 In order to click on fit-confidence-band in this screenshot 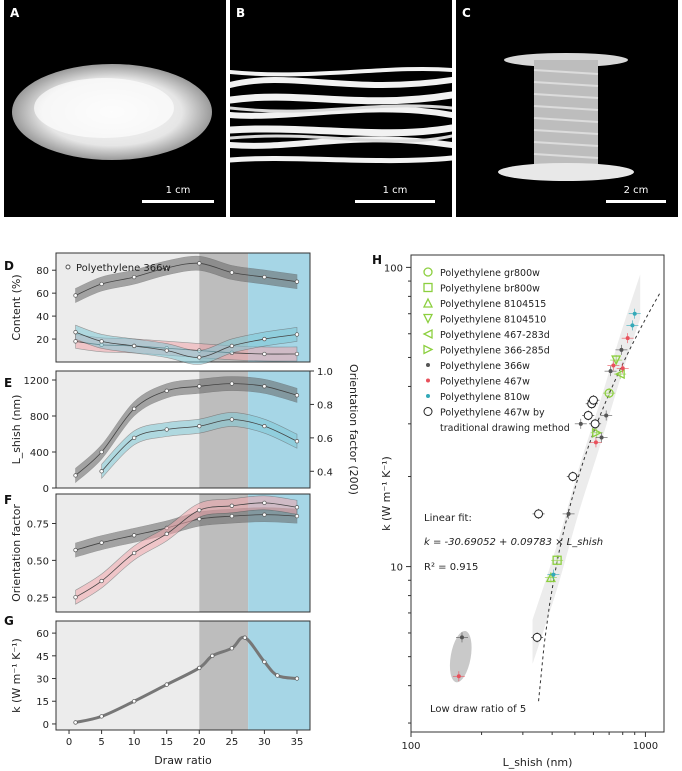, I will do `click(586, 469)`.